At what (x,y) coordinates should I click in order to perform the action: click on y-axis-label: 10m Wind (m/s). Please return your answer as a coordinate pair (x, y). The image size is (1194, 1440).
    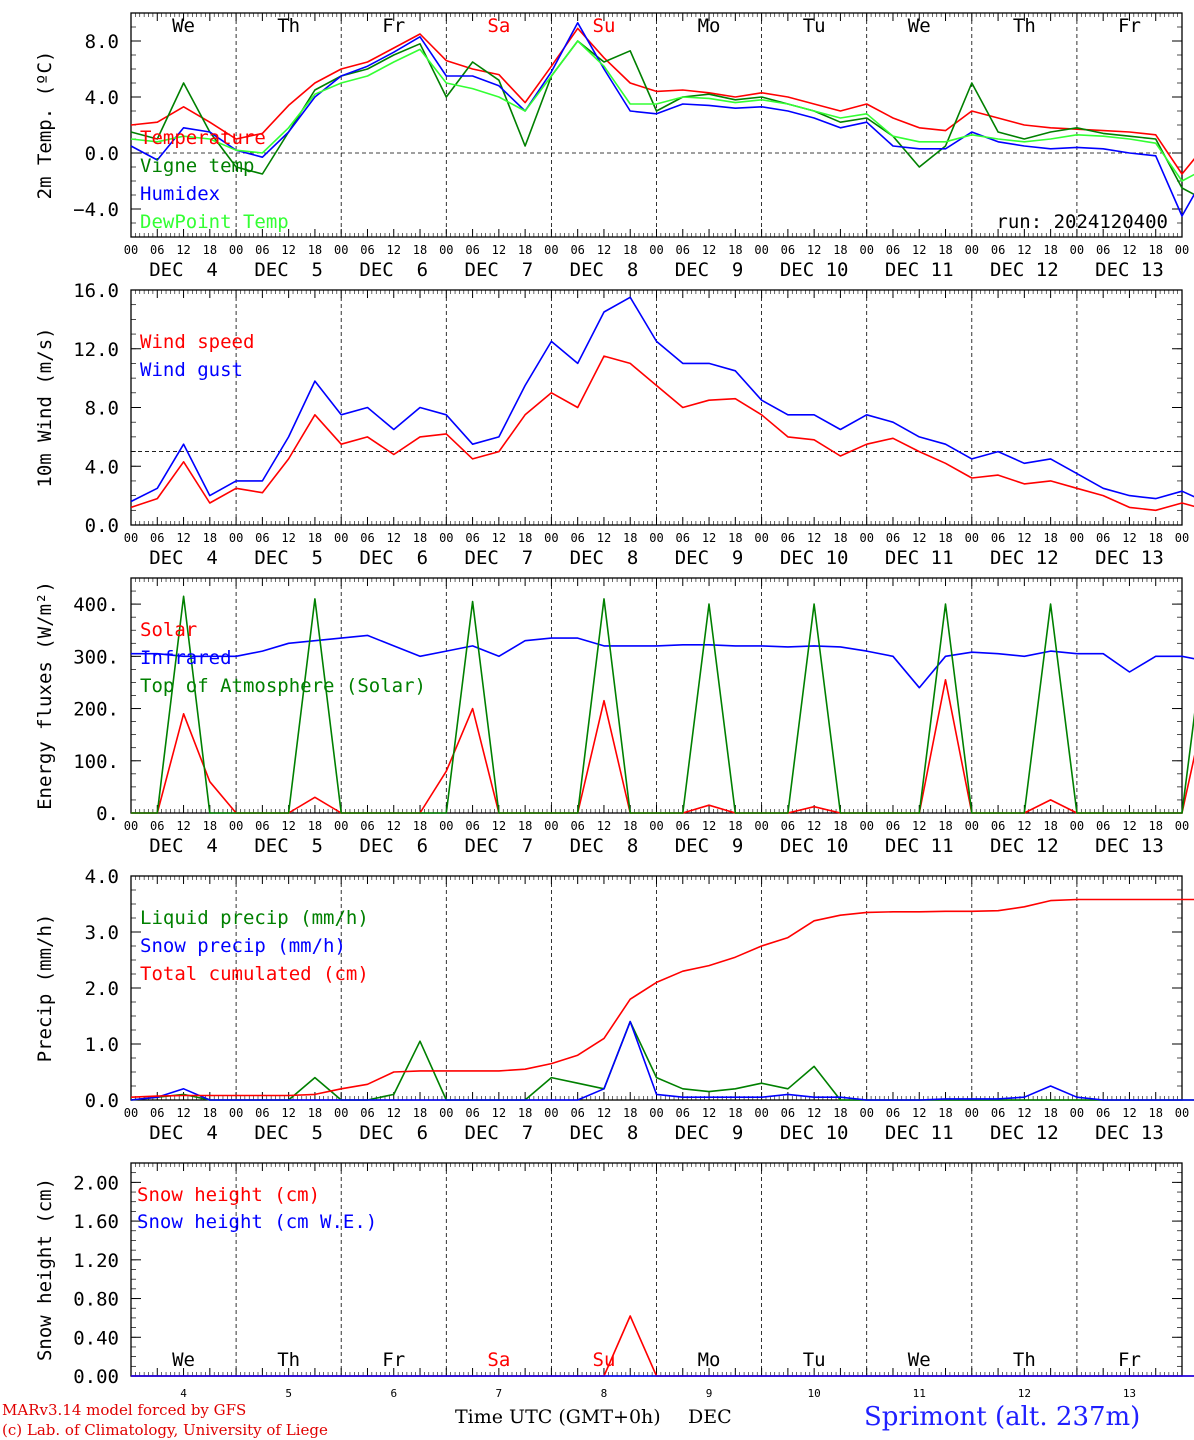
    Looking at the image, I should click on (45, 407).